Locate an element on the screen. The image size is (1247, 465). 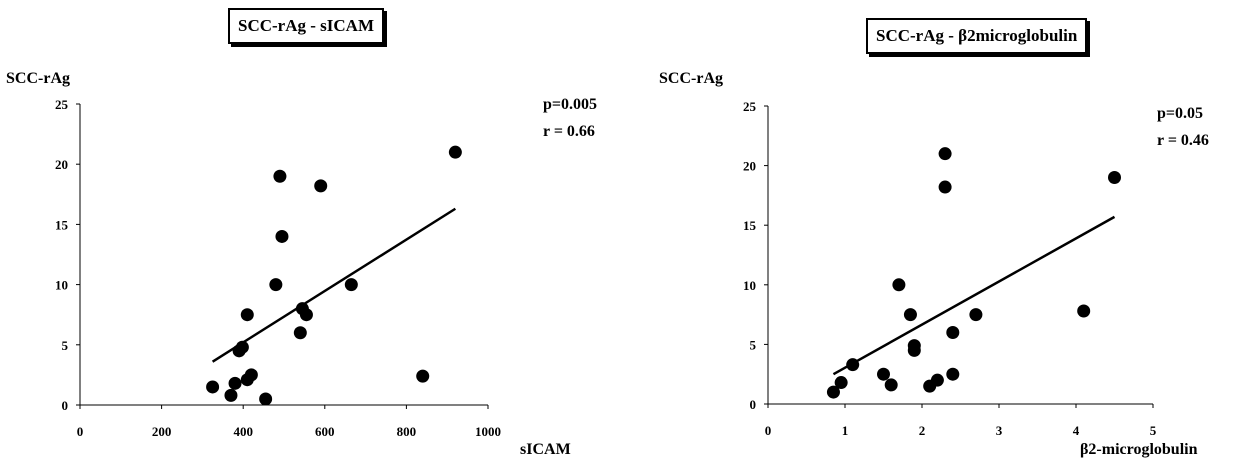
chart2-x-tick-label: 4 is located at coordinates (1076, 430).